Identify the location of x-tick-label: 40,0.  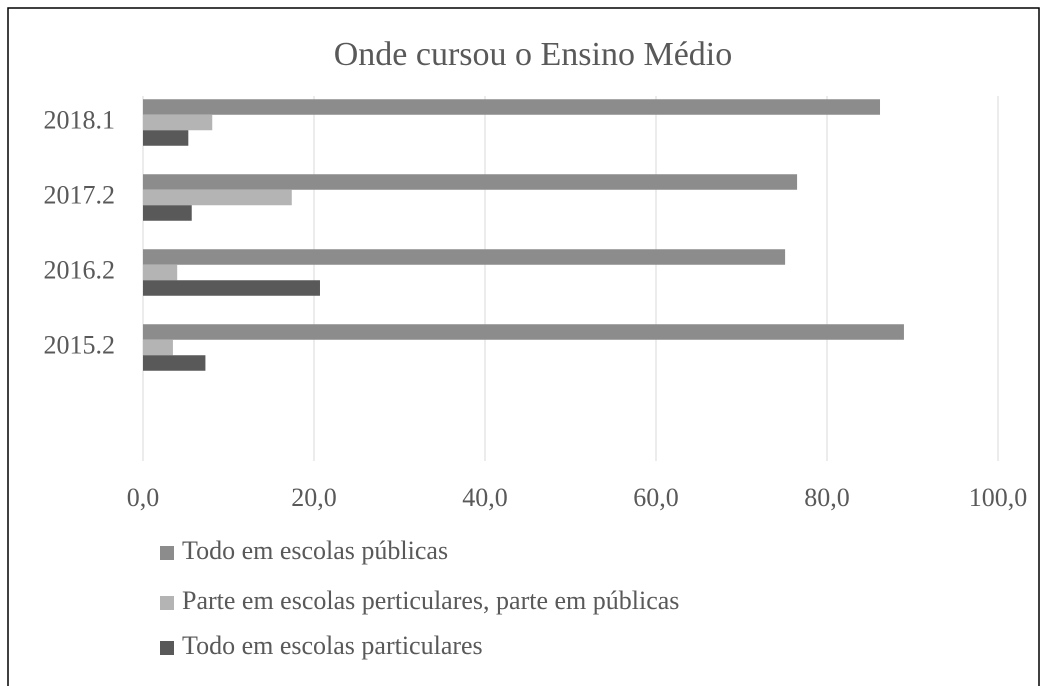
(485, 497).